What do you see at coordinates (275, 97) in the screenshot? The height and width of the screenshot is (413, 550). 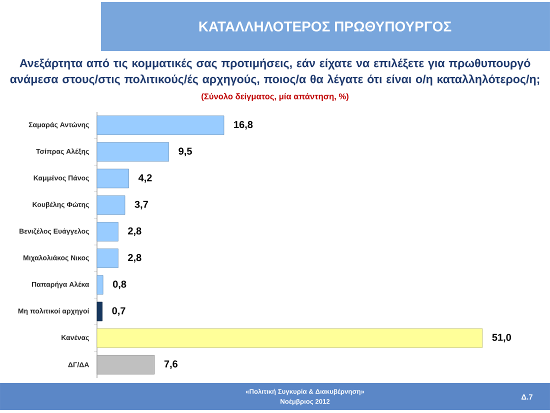 I see `text: (Σύνολο δείγματος, μία απάντηση, %)` at bounding box center [275, 97].